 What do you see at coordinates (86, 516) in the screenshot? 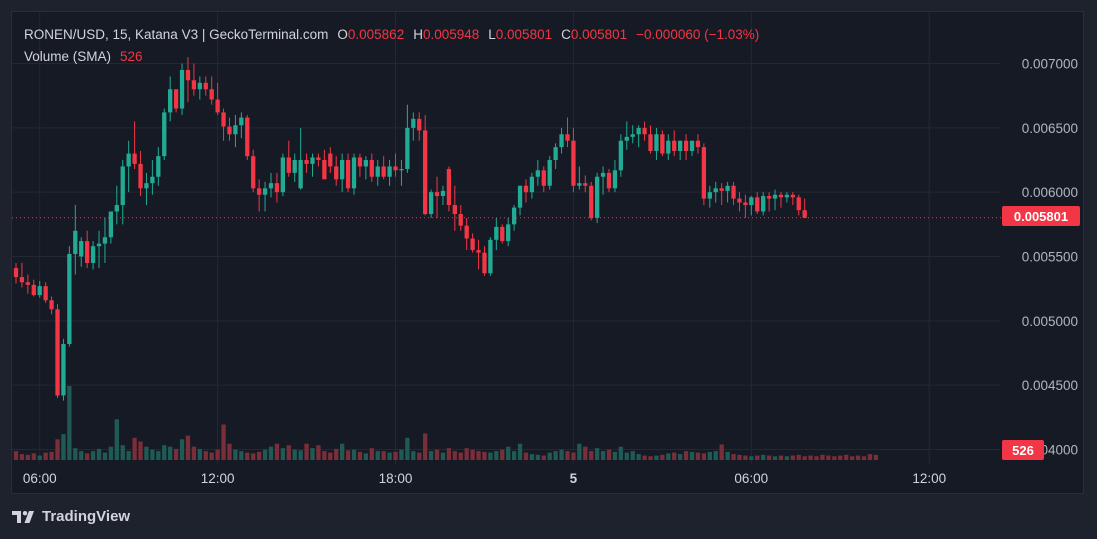
I see `watermark-text: TradingView` at bounding box center [86, 516].